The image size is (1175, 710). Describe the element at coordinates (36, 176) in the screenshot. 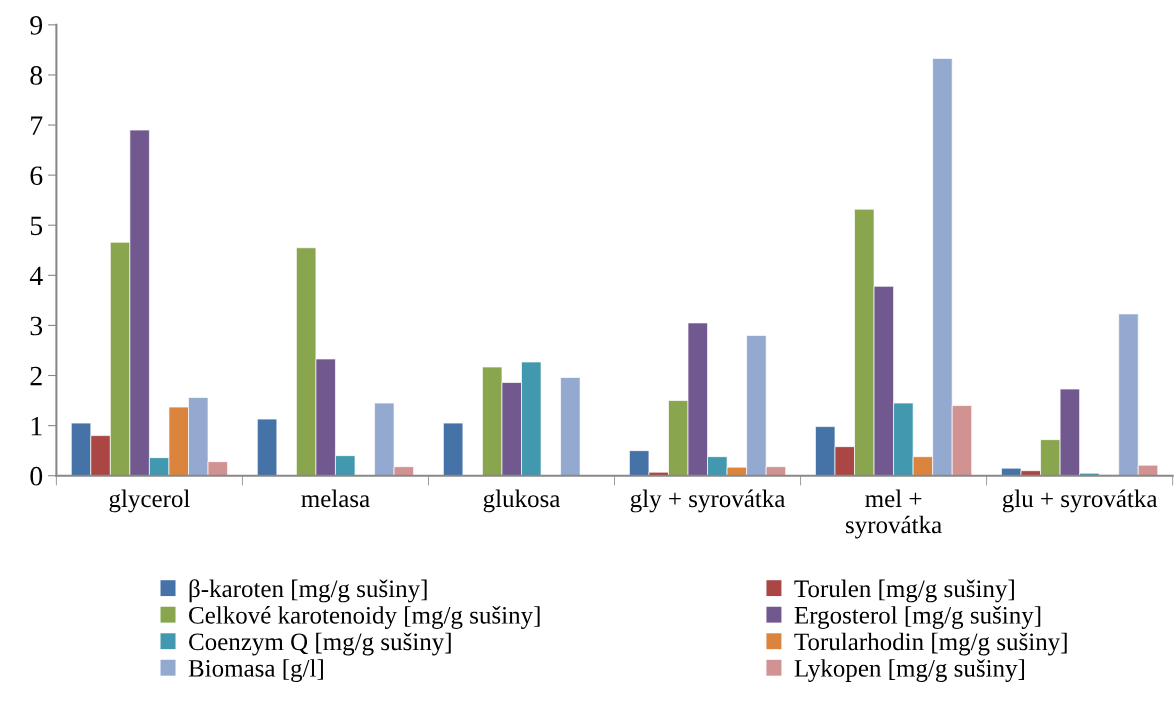

I see `y-tick-label: 6` at that location.